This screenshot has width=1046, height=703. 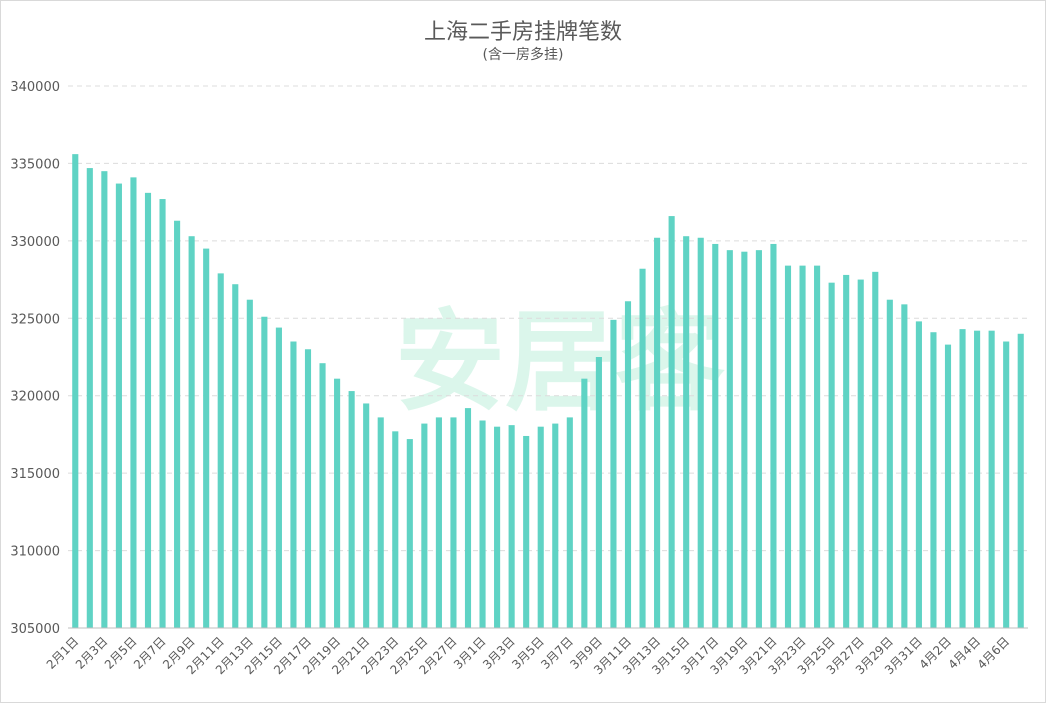 I want to click on y-tick-label: 330000, so click(x=35, y=242).